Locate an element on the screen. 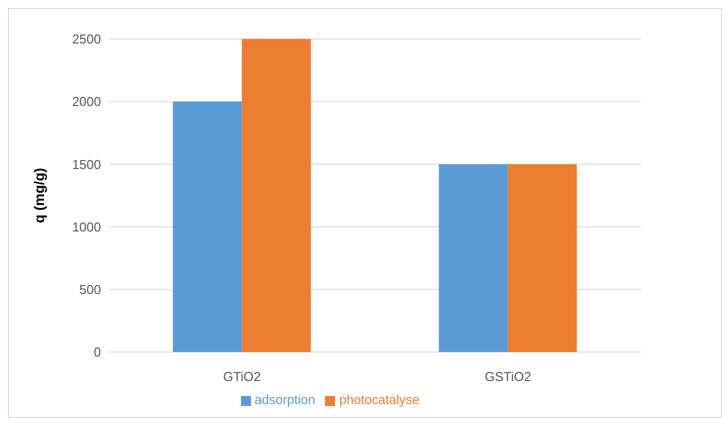 This screenshot has height=424, width=728. legend-label: adsorption is located at coordinates (285, 399).